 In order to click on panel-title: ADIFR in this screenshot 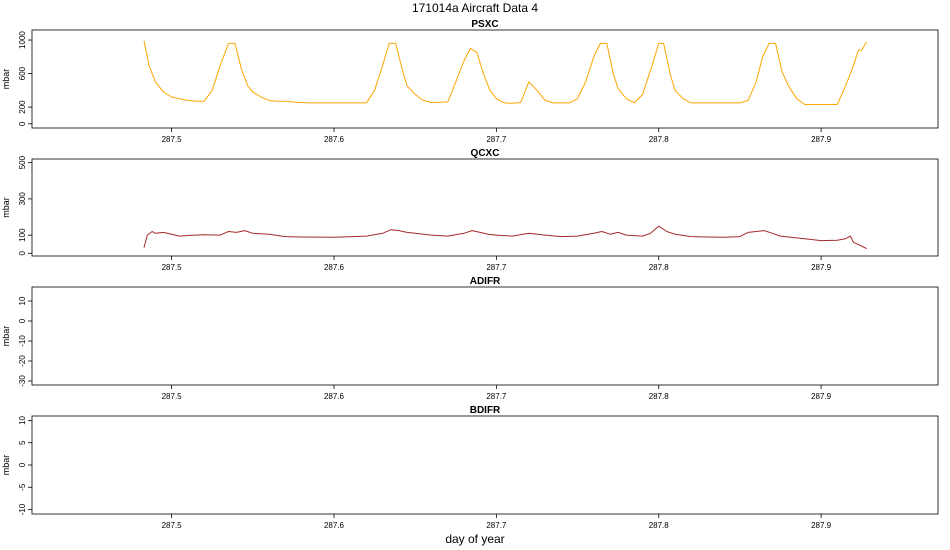, I will do `click(485, 281)`.